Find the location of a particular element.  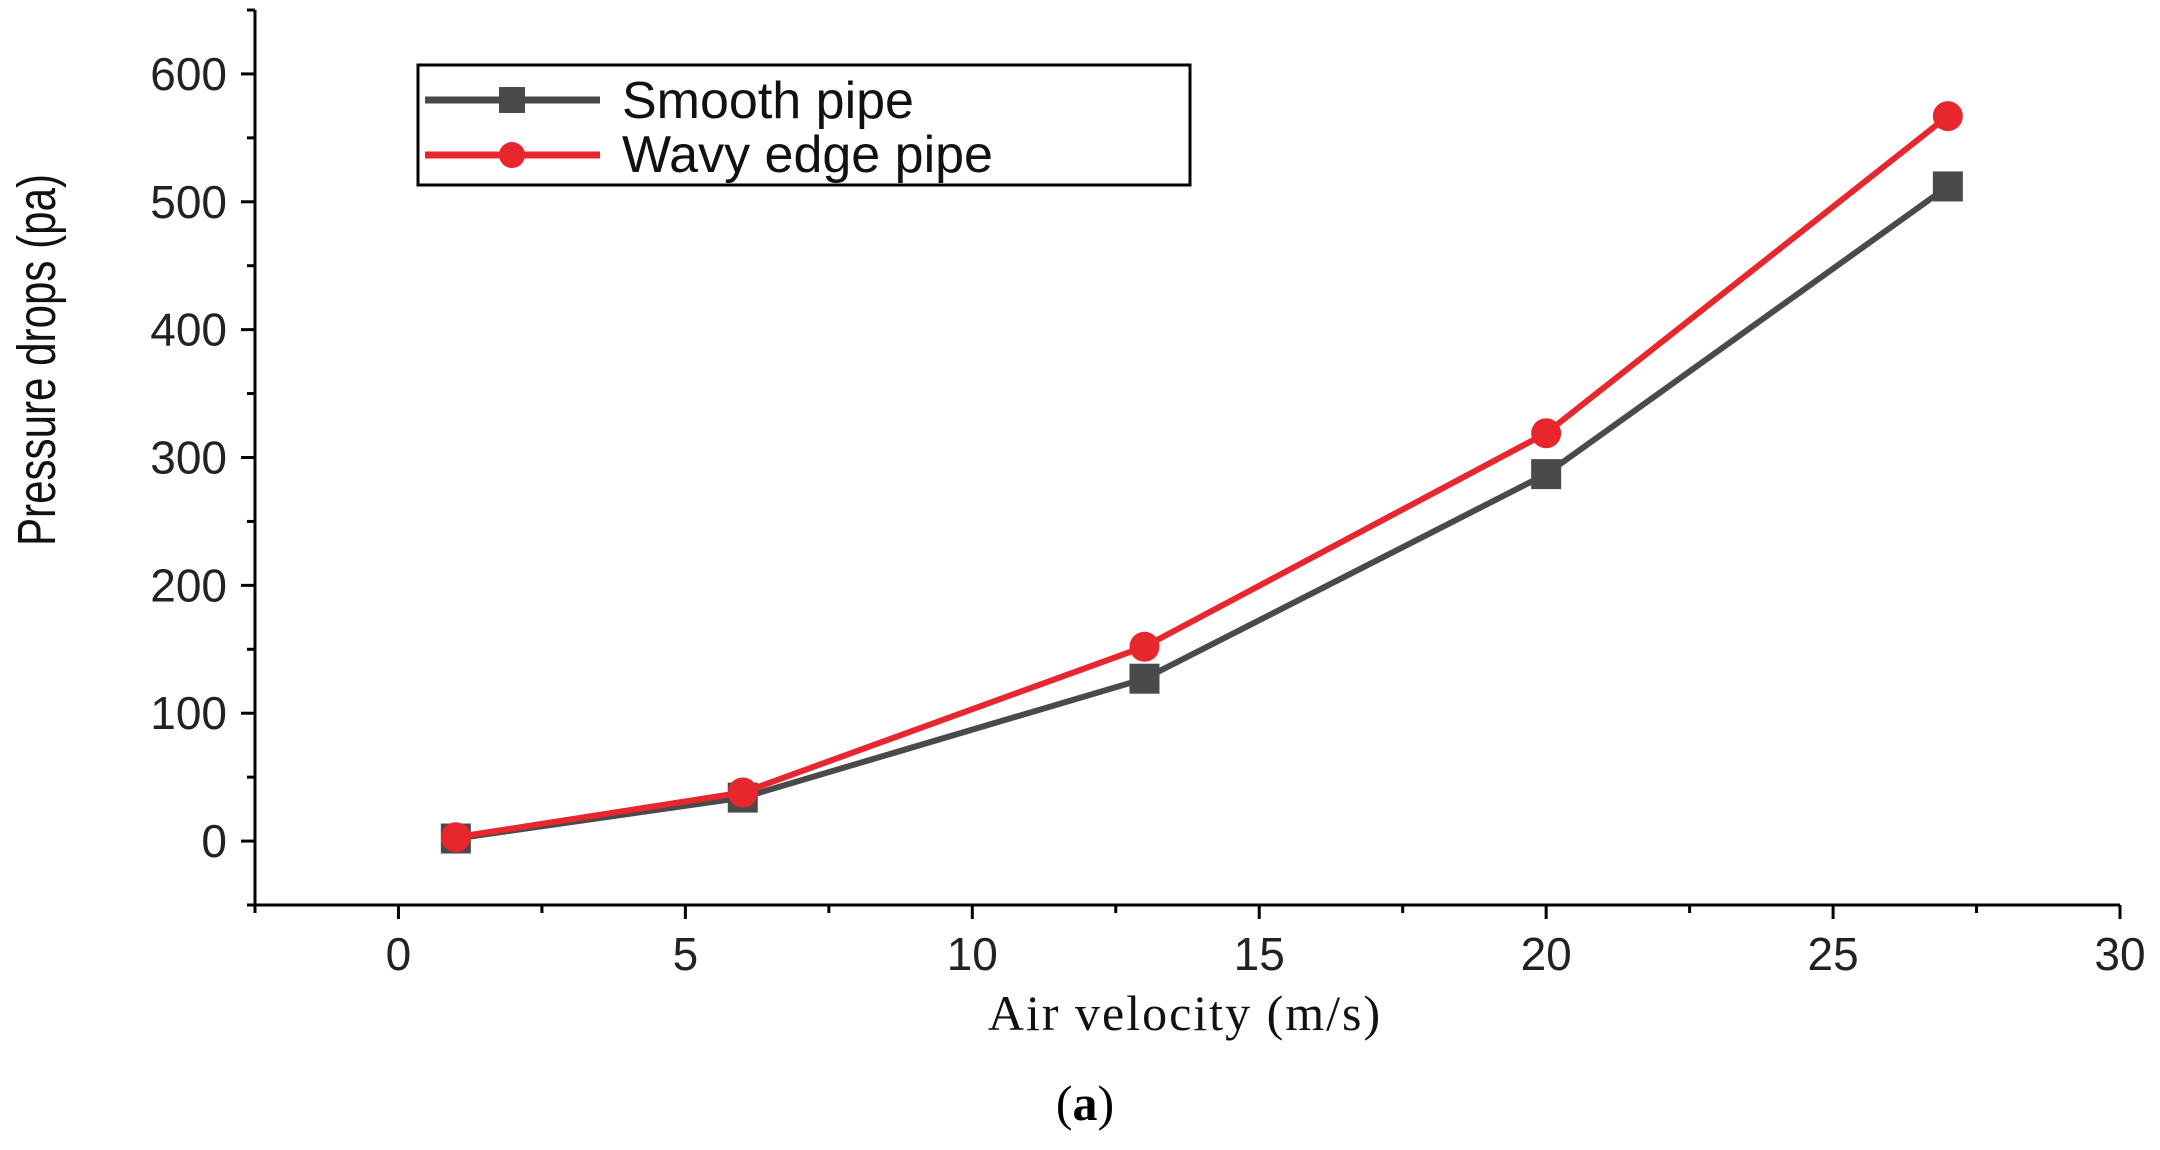

legend: Smooth pipe Wavy edge pipe is located at coordinates (804, 125).